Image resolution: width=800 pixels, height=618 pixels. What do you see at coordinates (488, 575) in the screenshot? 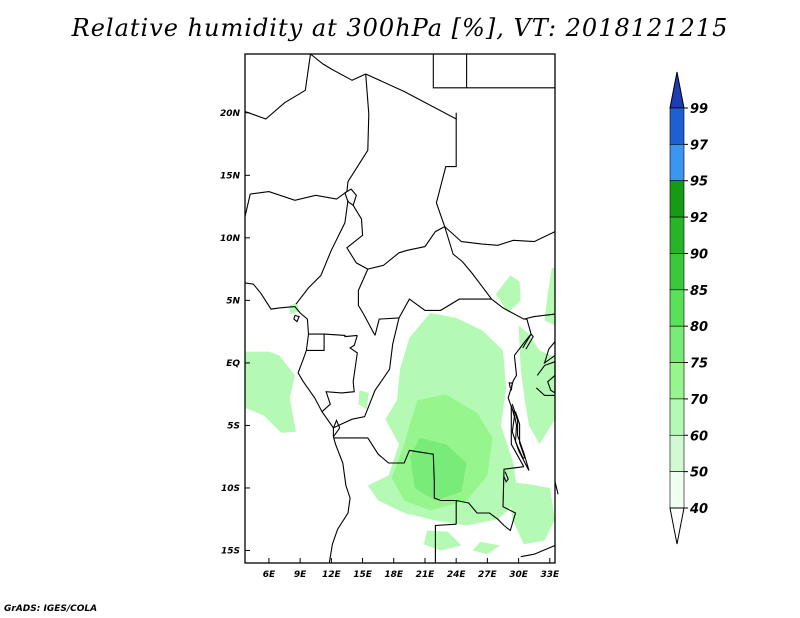
I see `lon-tick-label: 27E` at bounding box center [488, 575].